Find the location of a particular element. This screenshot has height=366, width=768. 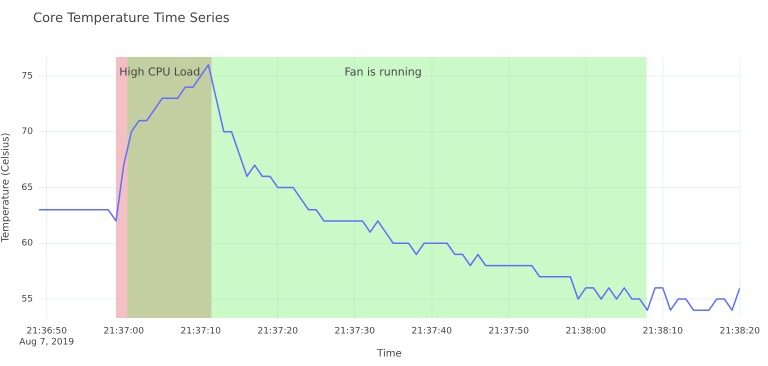

x-tick-label: 21:37:10 is located at coordinates (201, 331).